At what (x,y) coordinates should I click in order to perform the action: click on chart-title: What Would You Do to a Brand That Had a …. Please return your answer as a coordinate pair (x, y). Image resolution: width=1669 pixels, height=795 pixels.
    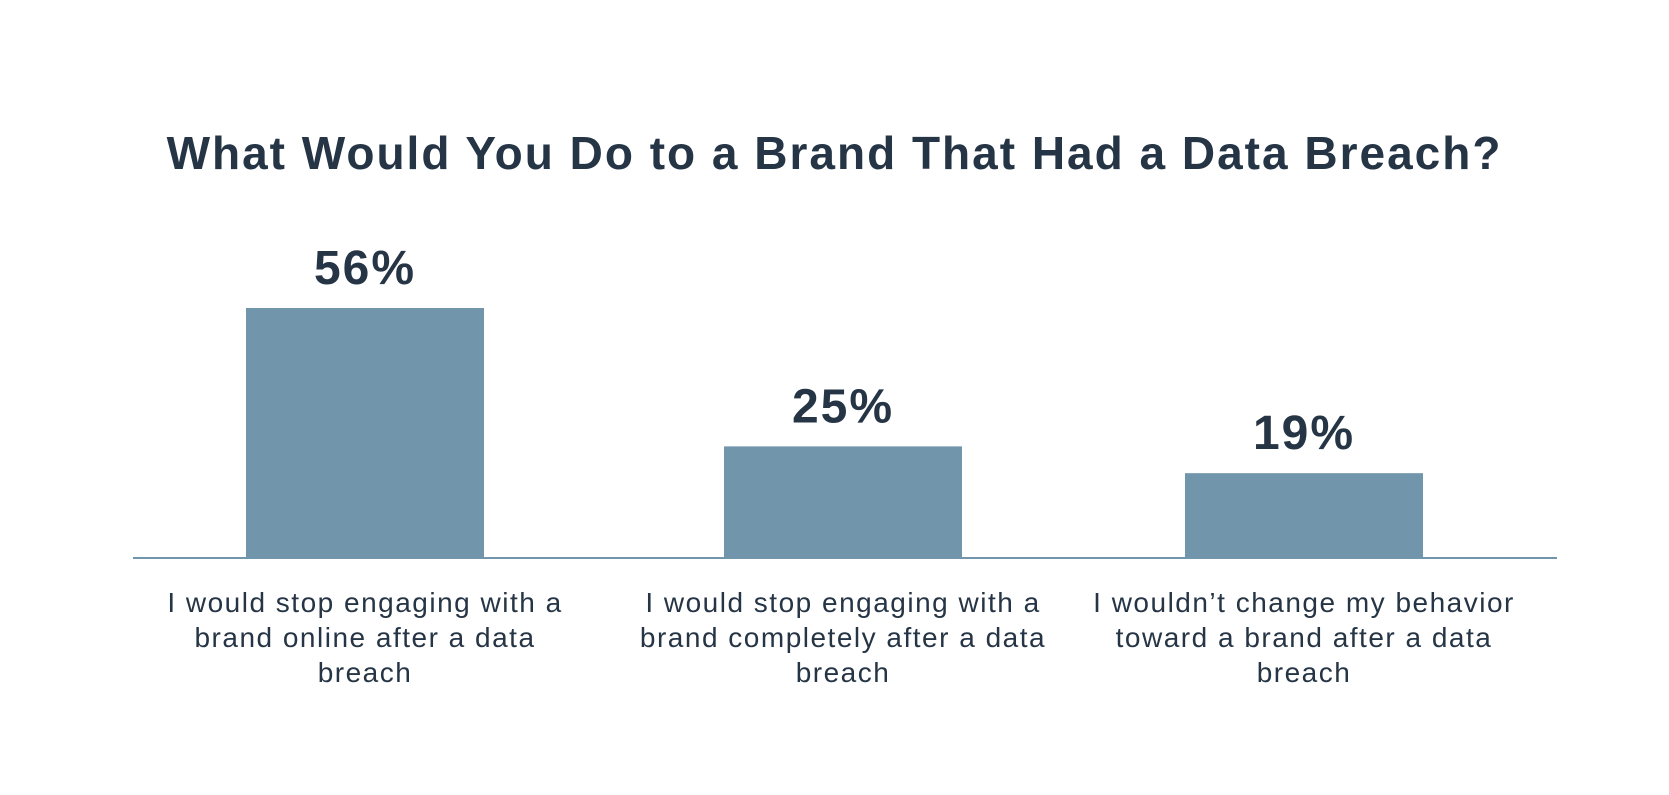
    Looking at the image, I should click on (834, 153).